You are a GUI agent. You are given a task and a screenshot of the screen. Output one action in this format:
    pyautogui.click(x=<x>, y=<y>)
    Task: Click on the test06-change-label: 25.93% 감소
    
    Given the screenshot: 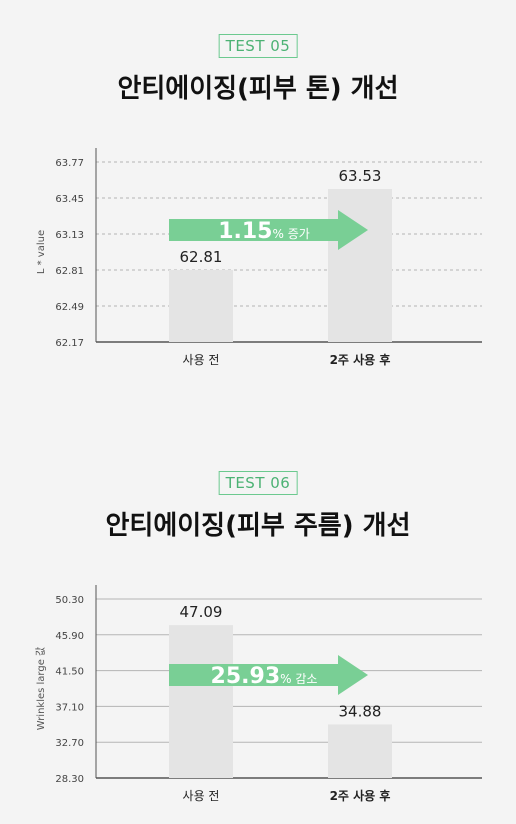 What is the action you would take?
    pyautogui.click(x=264, y=676)
    